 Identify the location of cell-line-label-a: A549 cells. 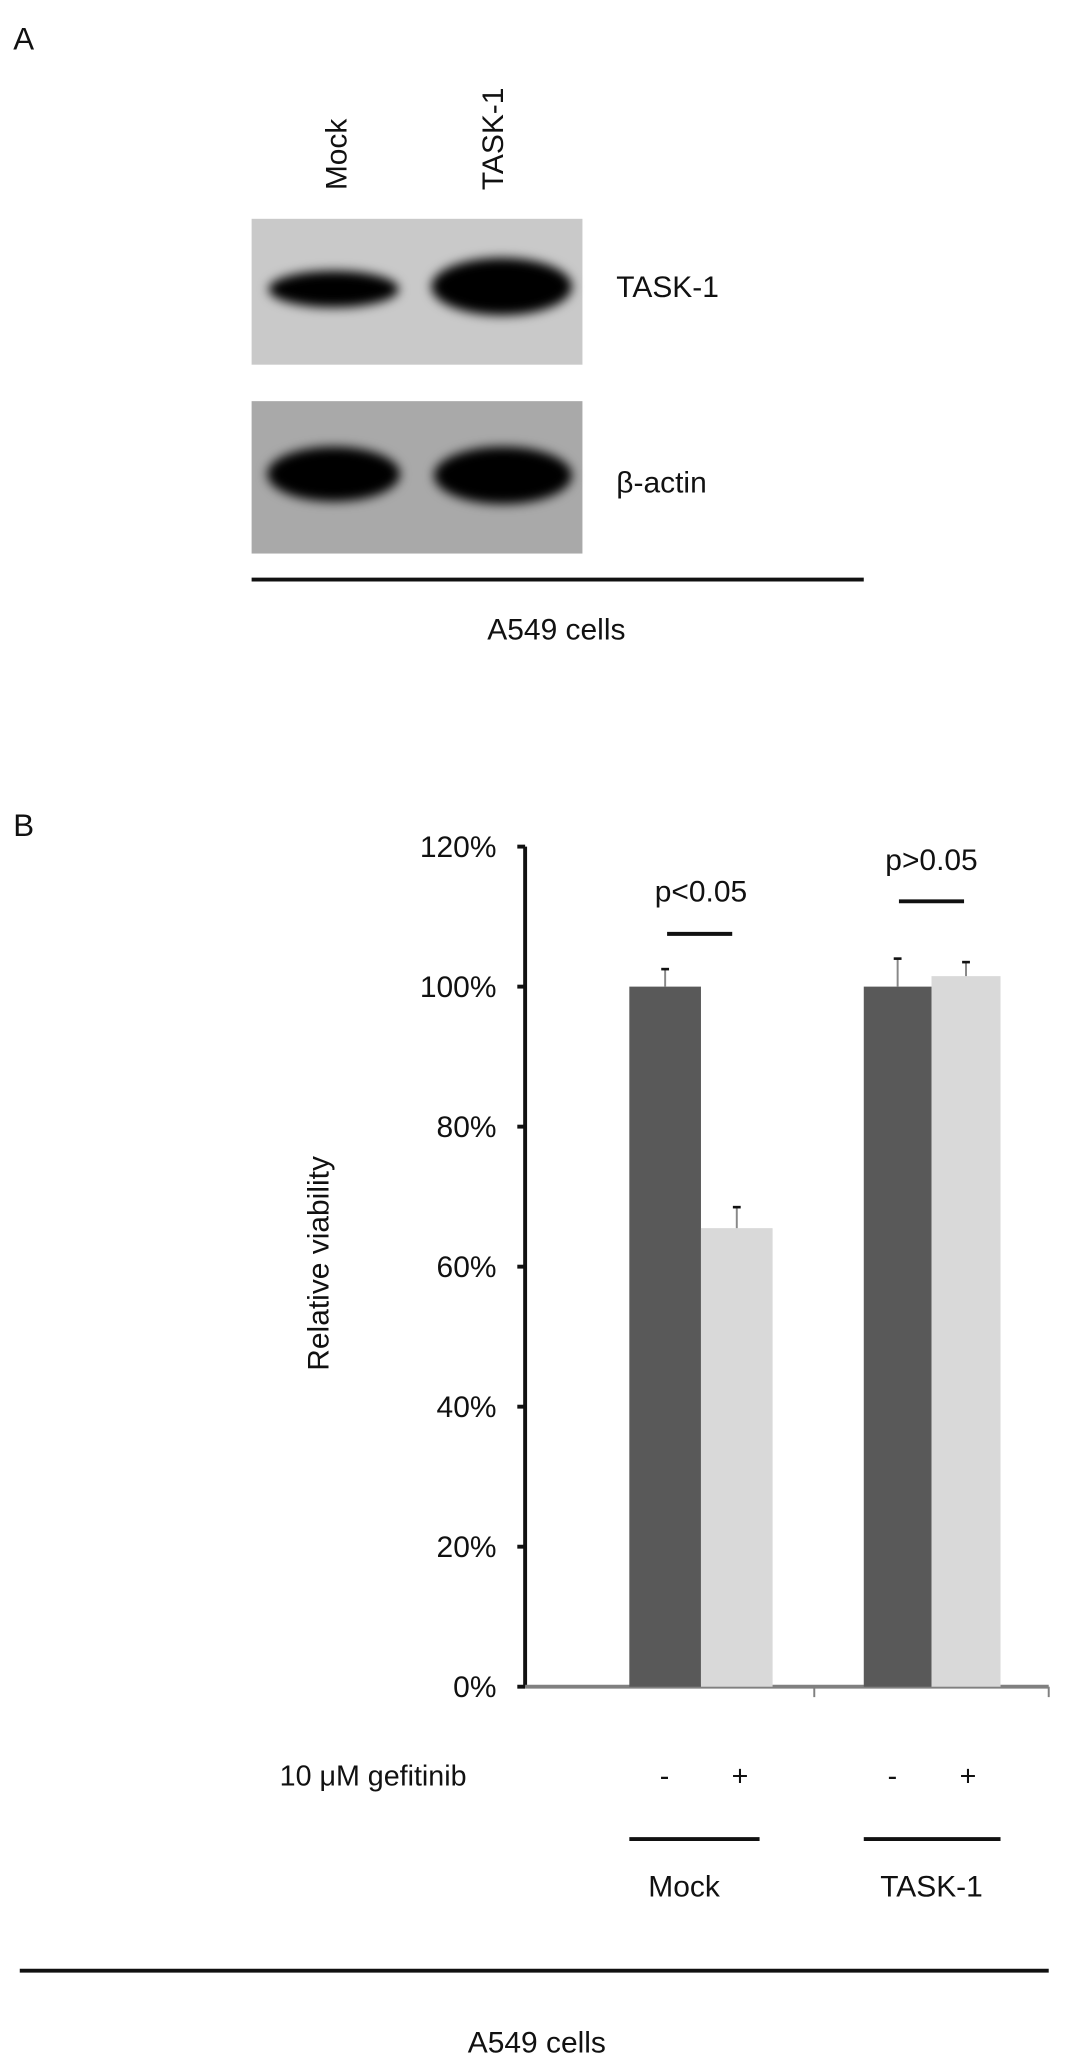
(556, 630).